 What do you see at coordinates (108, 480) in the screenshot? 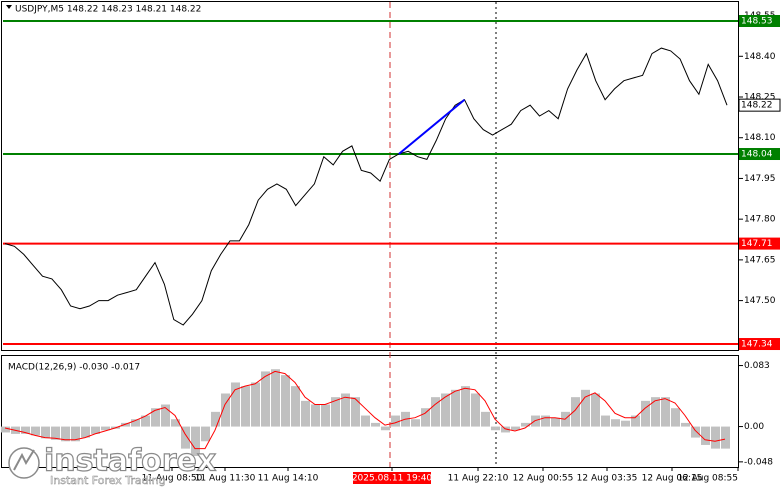
I see `watermark-tagline: Instant Forex Trading` at bounding box center [108, 480].